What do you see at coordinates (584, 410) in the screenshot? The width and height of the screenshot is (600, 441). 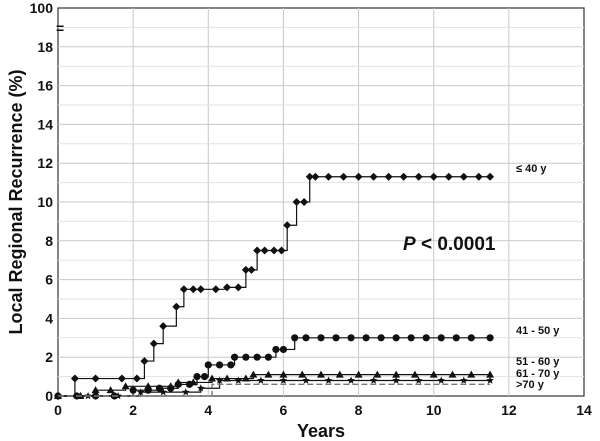 I see `x-tick-label: 14` at bounding box center [584, 410].